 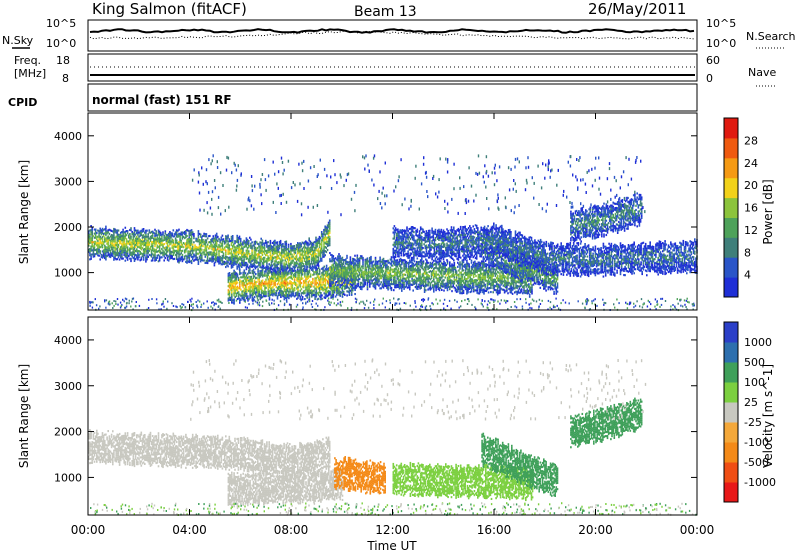 What do you see at coordinates (709, 78) in the screenshot?
I see `nave-tick-bottom: 0` at bounding box center [709, 78].